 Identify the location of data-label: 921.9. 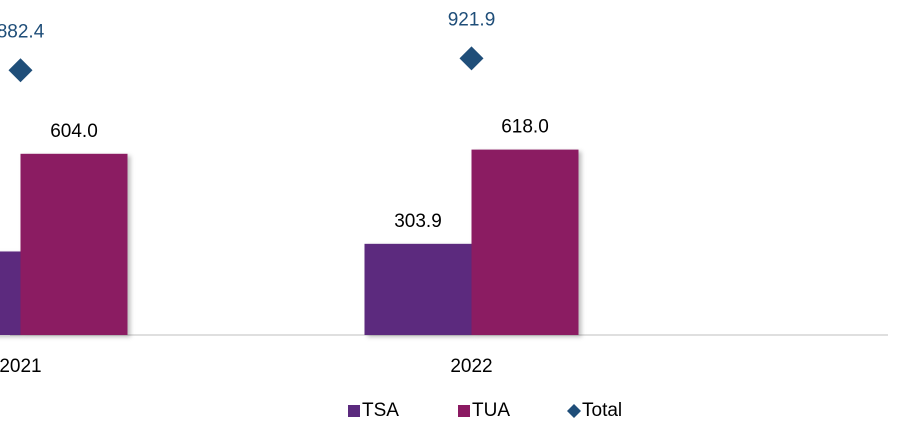
(472, 19).